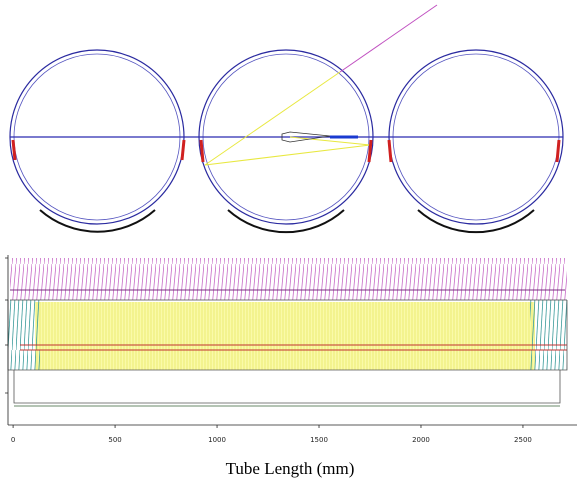  Describe the element at coordinates (523, 440) in the screenshot. I see `x-tick-label: 2500` at that location.